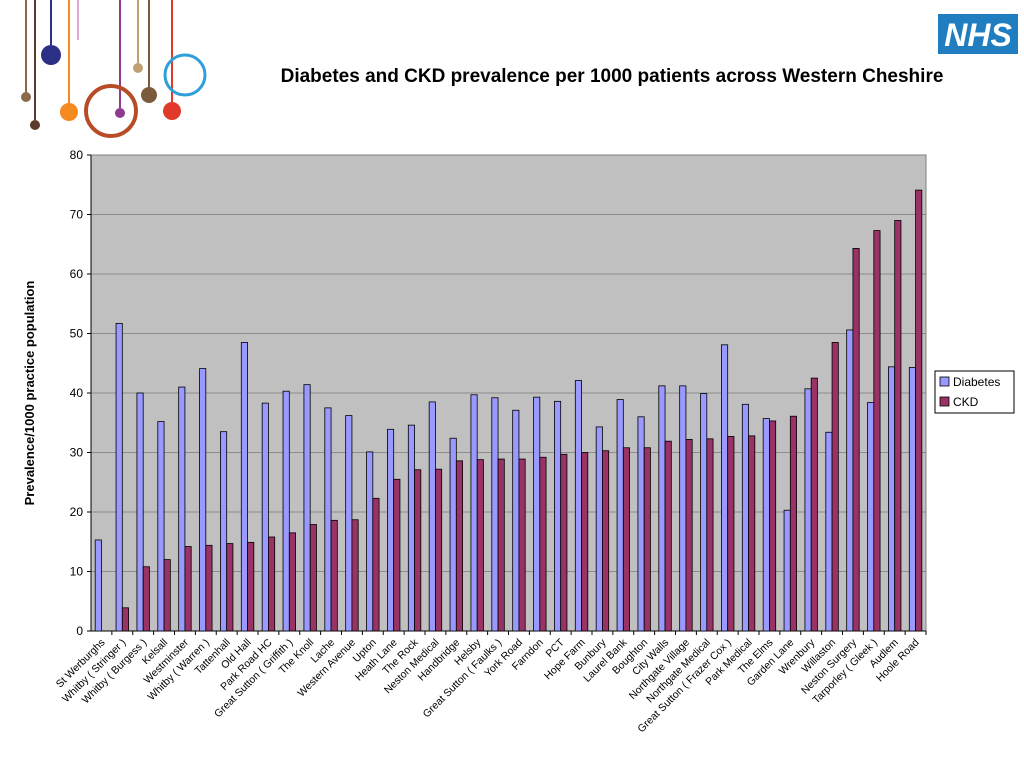  I want to click on nhs-logo-box, so click(978, 34).